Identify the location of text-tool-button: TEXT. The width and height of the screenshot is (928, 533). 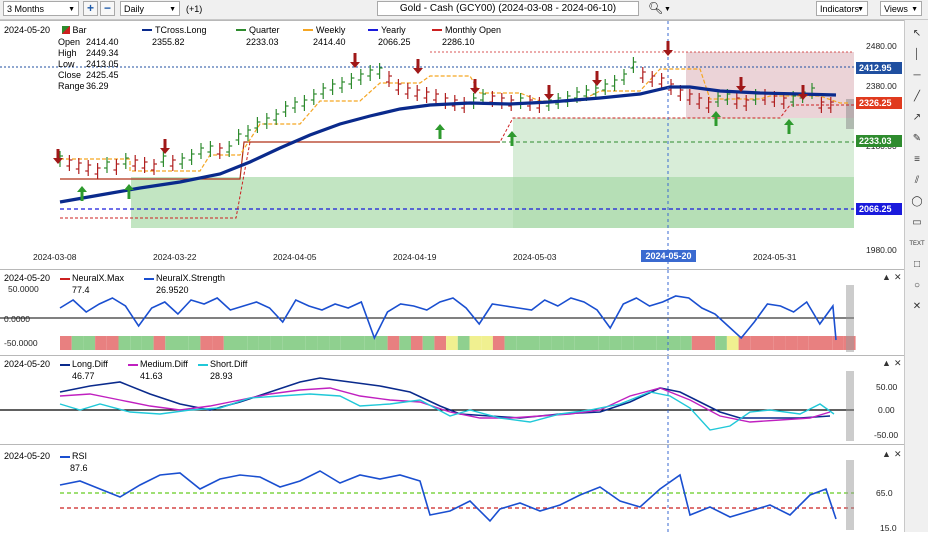
(917, 244).